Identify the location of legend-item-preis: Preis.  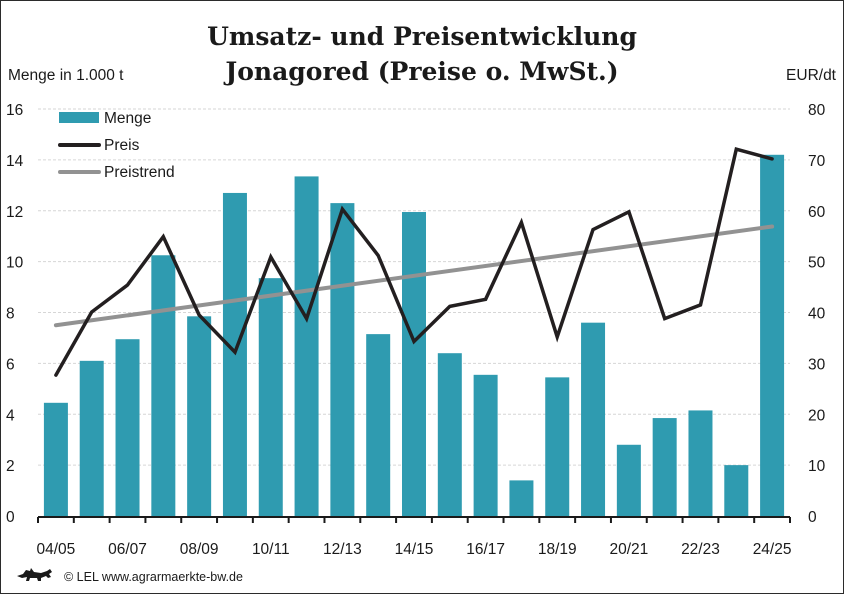
(99, 145).